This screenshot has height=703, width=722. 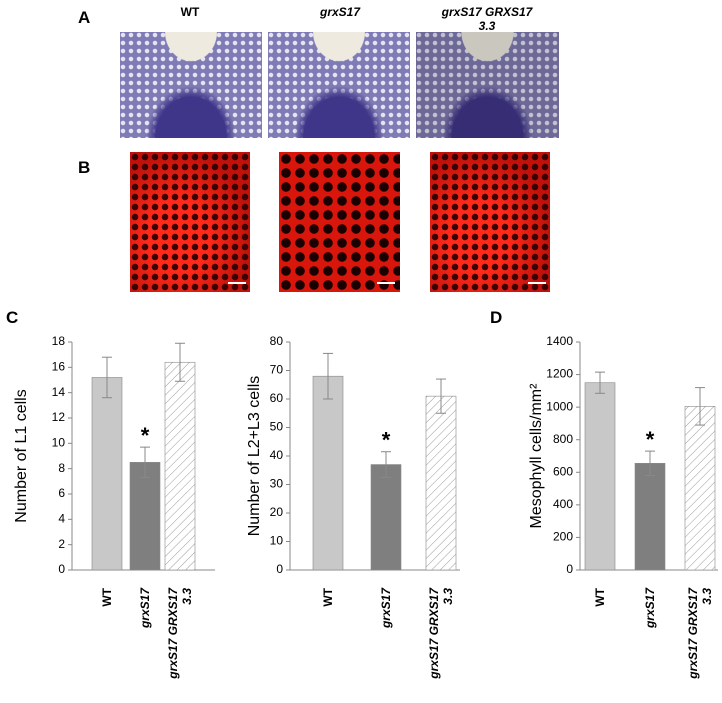 What do you see at coordinates (277, 512) in the screenshot?
I see `y-tick-label: 20` at bounding box center [277, 512].